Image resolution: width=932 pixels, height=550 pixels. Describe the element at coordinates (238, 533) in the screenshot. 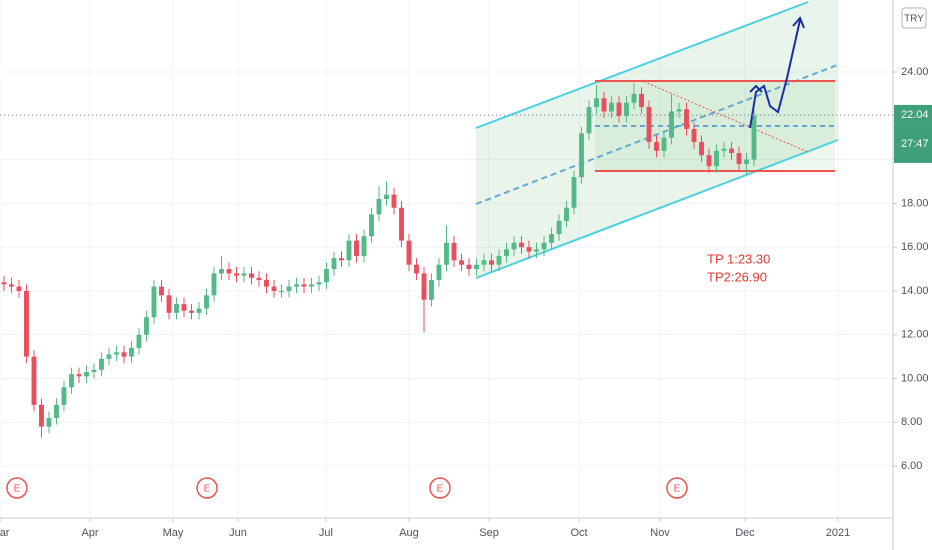

I see `x-tick-label: Jun` at that location.